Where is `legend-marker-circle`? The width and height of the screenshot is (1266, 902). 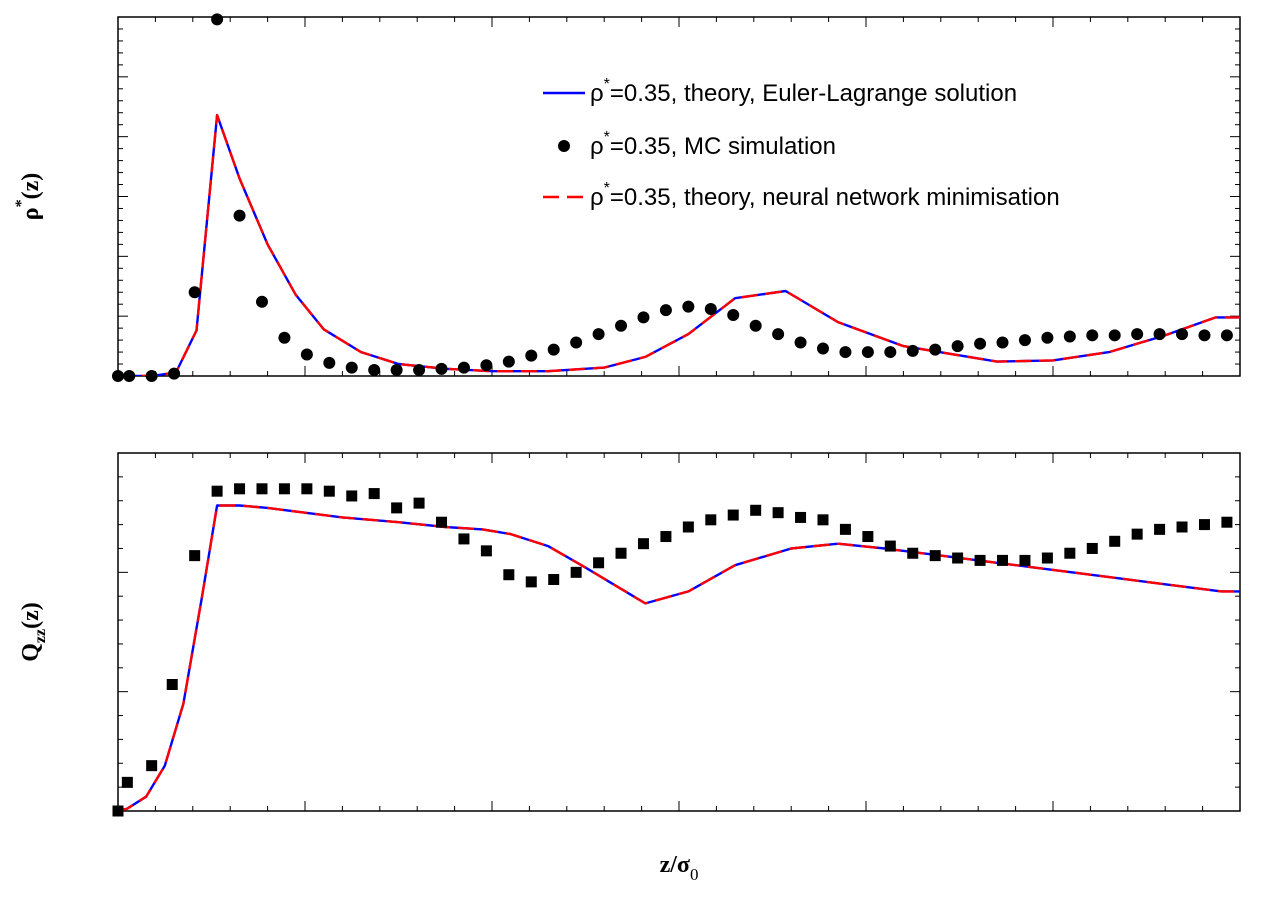
legend-marker-circle is located at coordinates (564, 146).